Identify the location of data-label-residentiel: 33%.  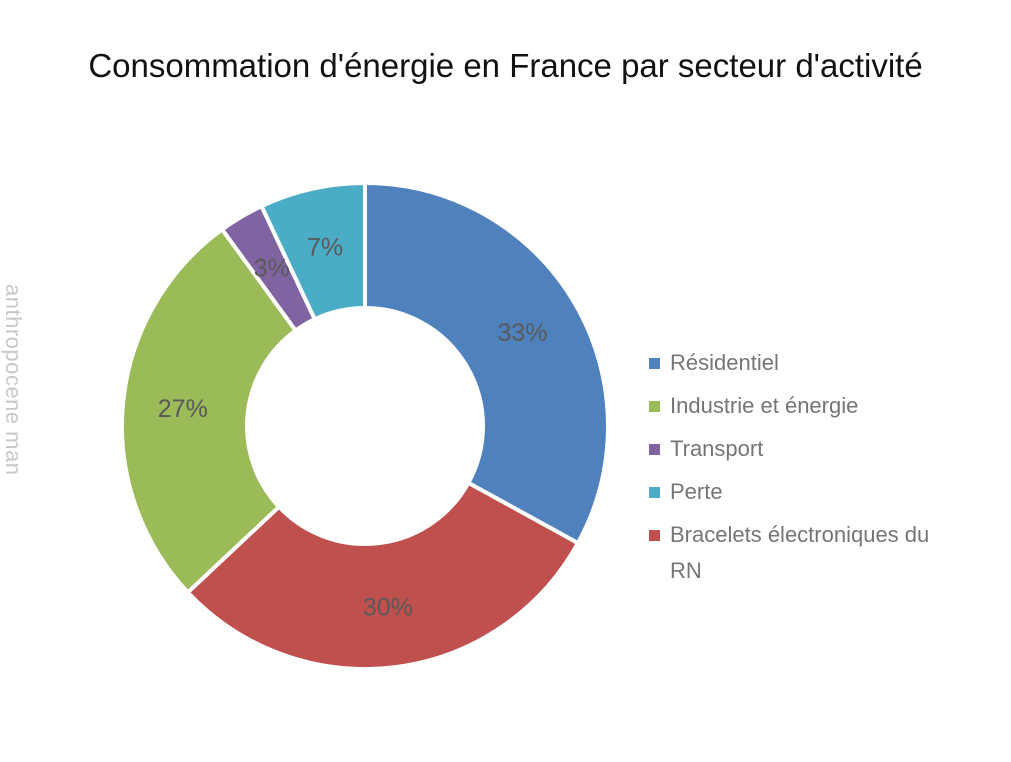
(522, 333).